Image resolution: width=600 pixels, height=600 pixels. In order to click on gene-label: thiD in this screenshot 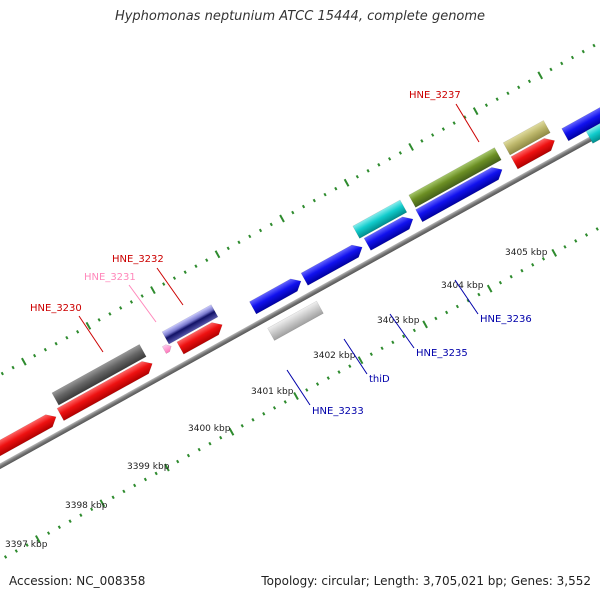, I will do `click(379, 379)`.